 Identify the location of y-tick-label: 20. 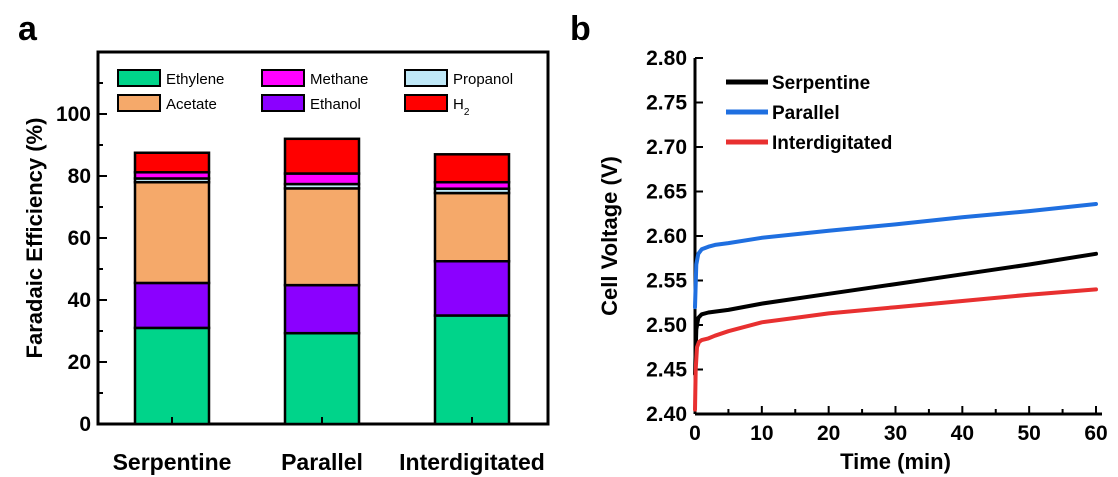
(79, 362).